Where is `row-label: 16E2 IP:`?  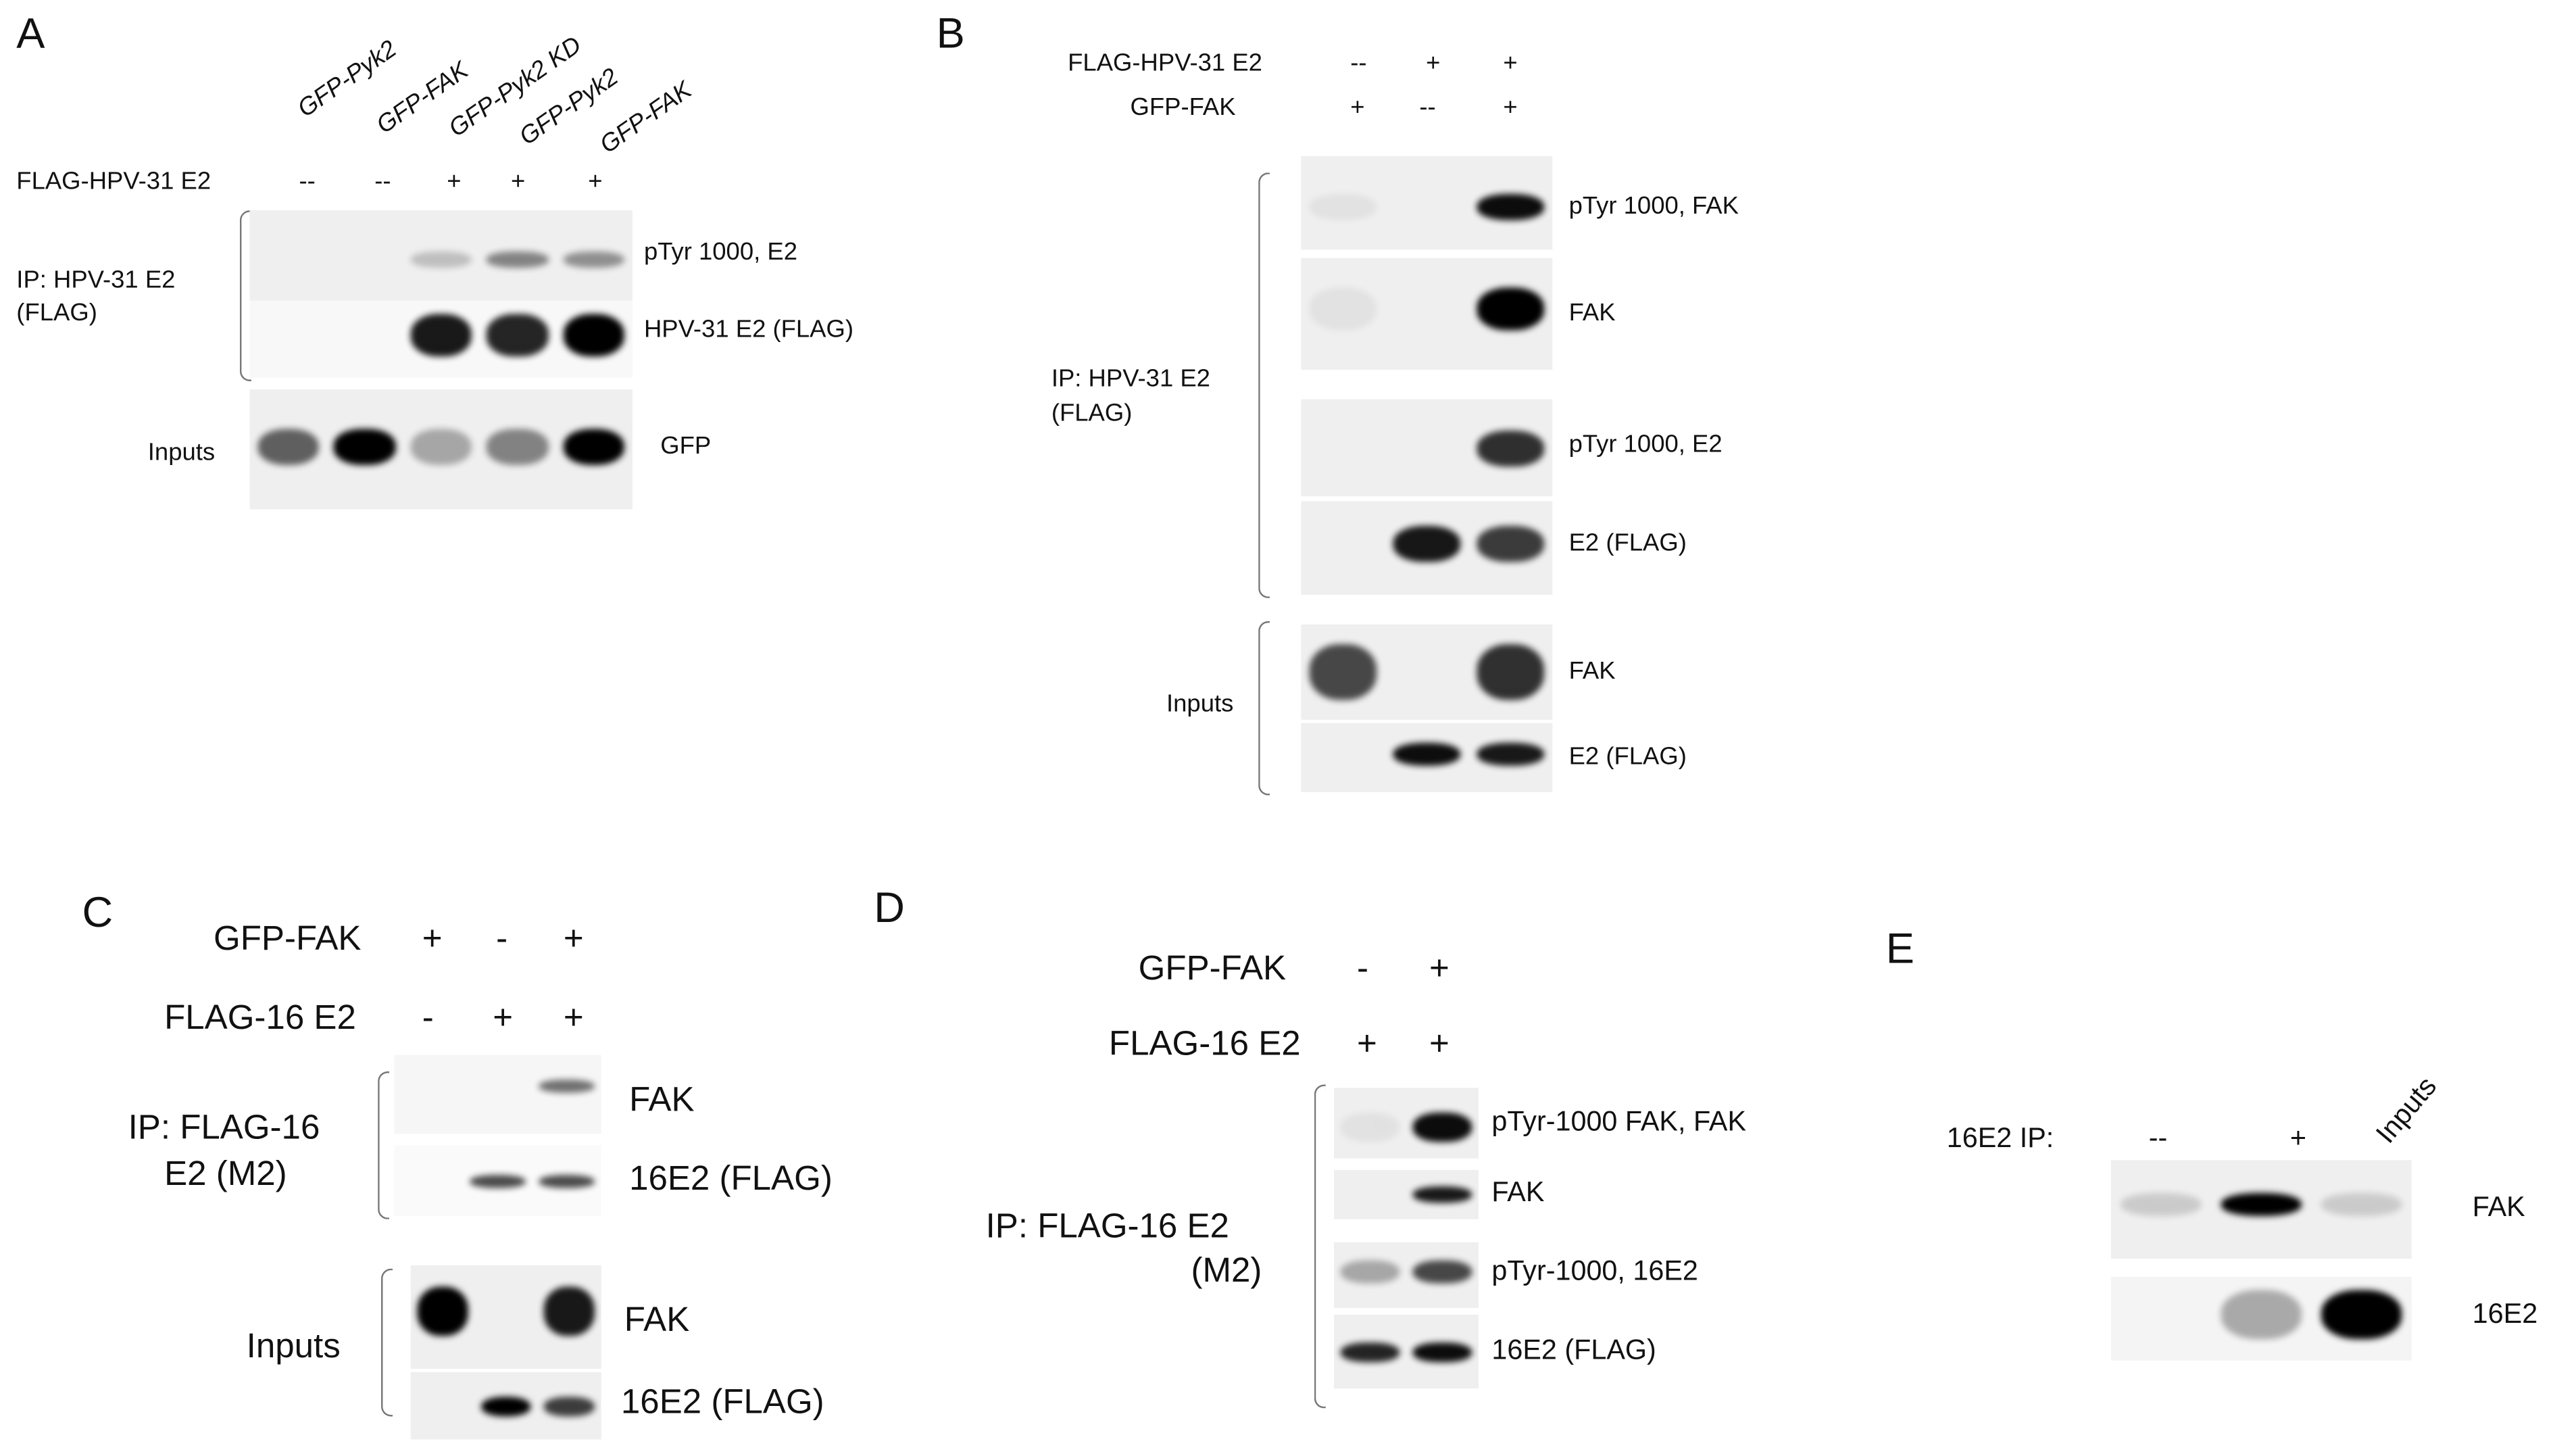 row-label: 16E2 IP: is located at coordinates (2000, 1138).